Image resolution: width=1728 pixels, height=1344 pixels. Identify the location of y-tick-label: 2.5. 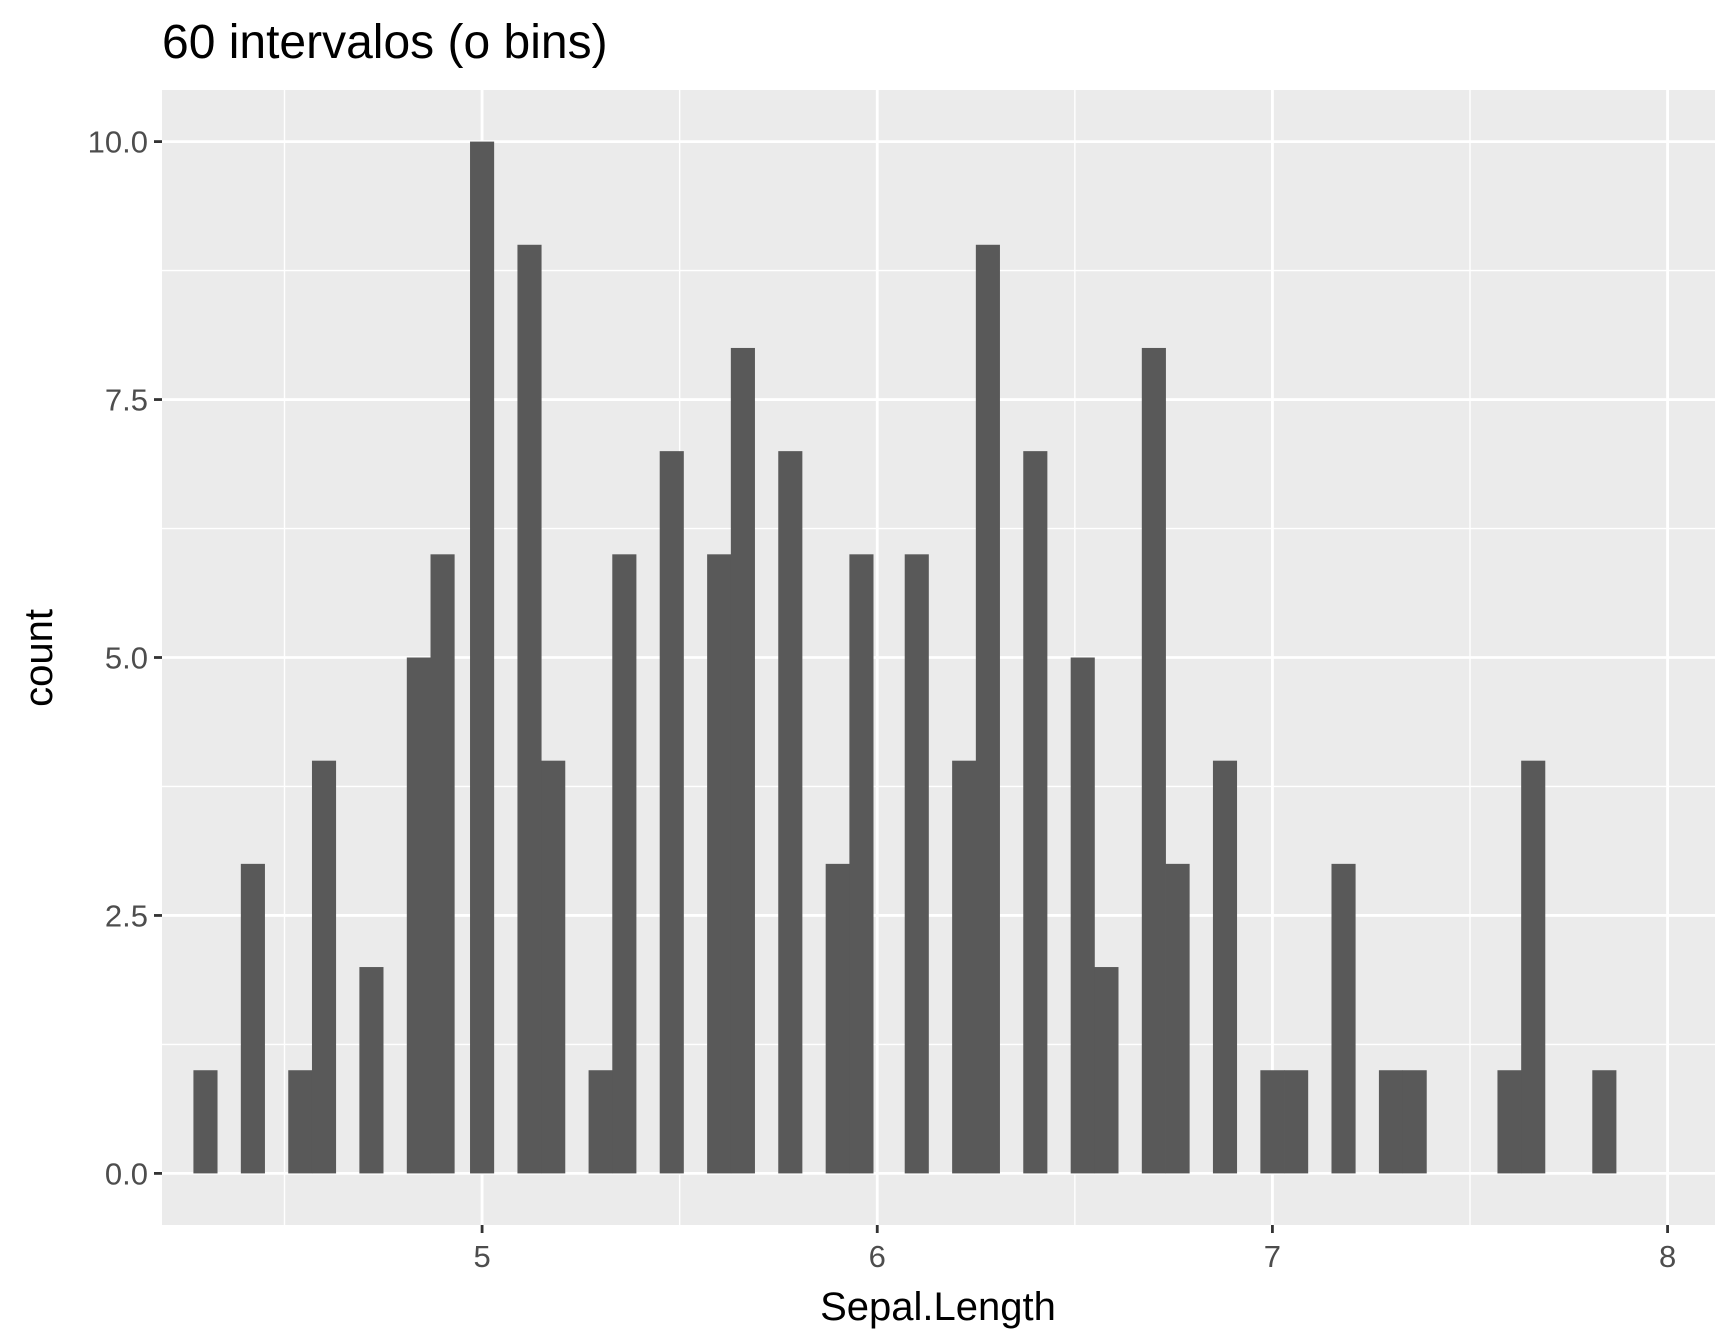
(126, 915).